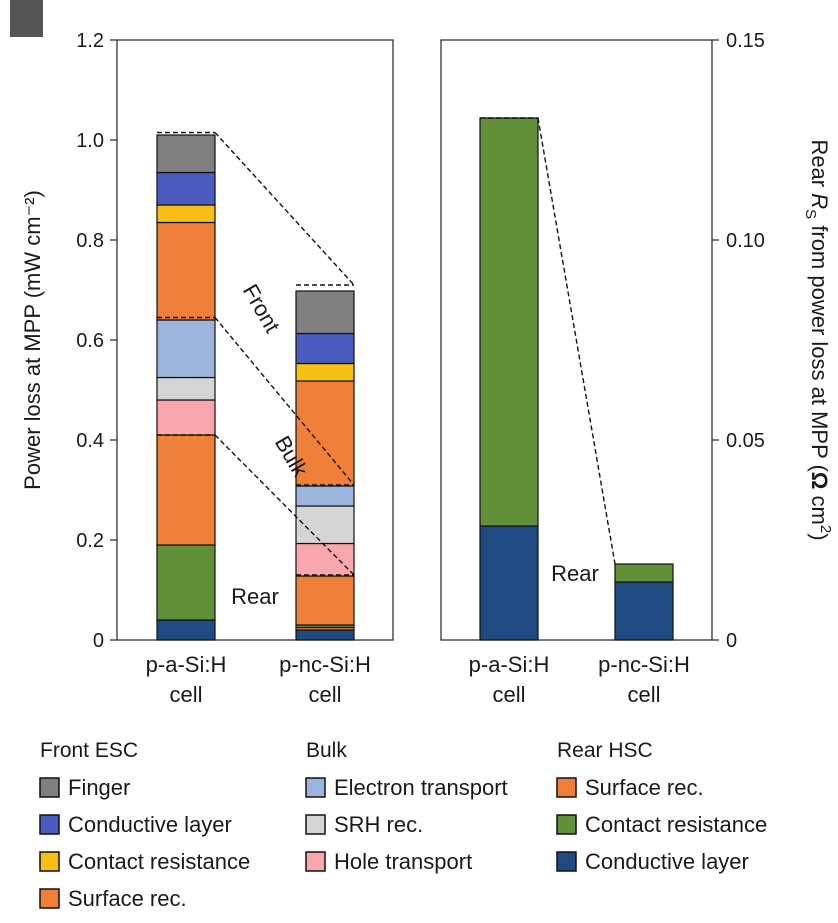 This screenshot has width=838, height=923. Describe the element at coordinates (89, 750) in the screenshot. I see `legend-group-title: Front ESC` at that location.